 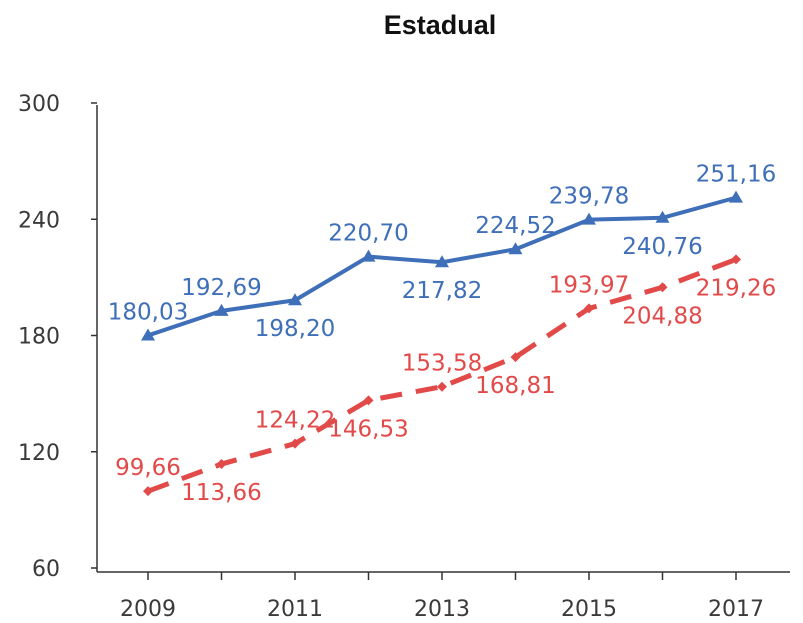 What do you see at coordinates (440, 25) in the screenshot?
I see `chart-title: Estadual` at bounding box center [440, 25].